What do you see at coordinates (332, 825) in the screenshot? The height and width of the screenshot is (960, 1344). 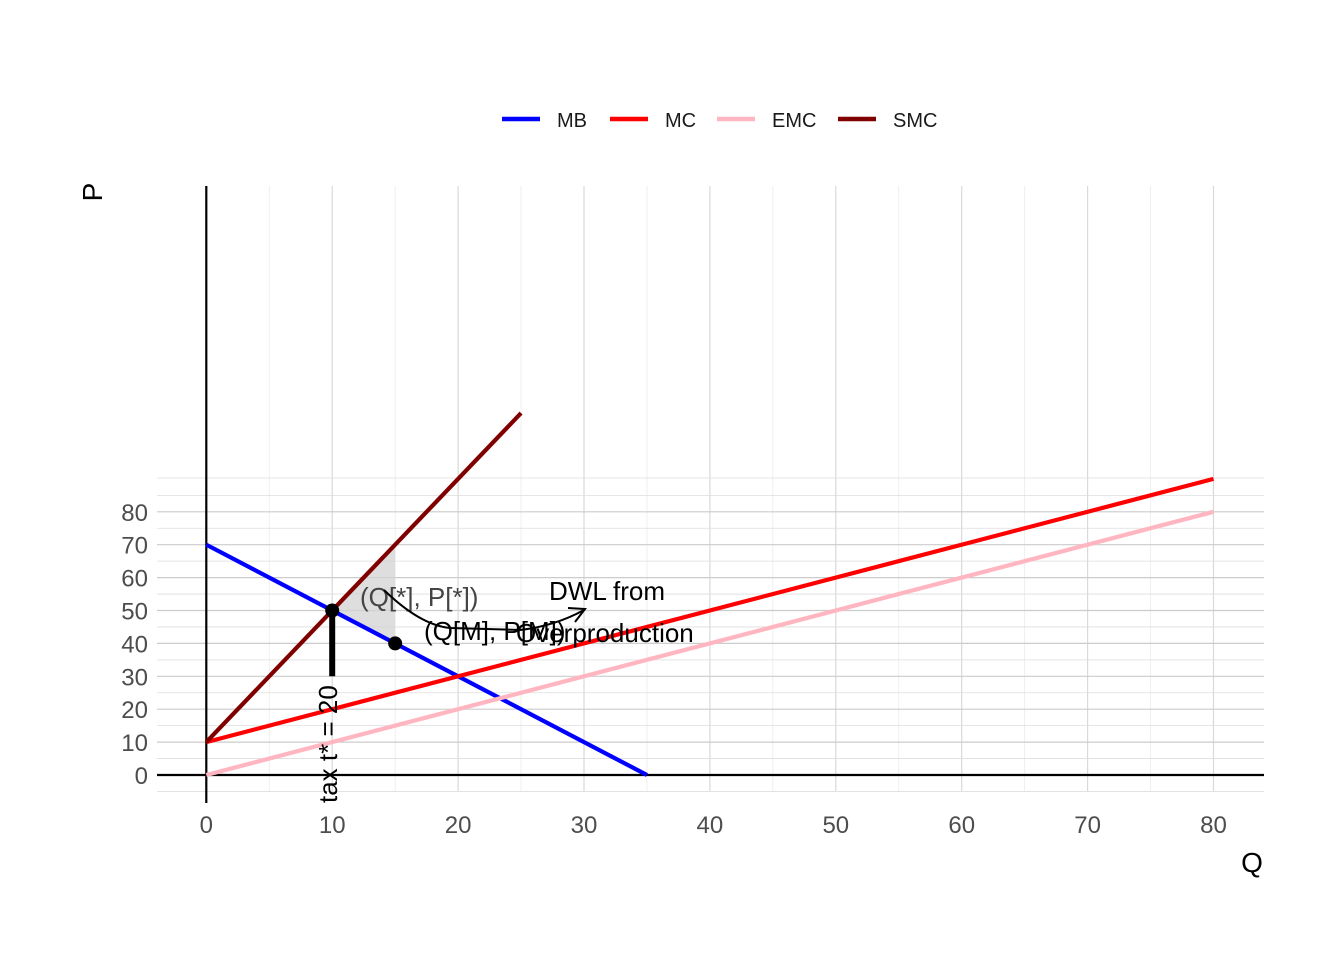 I see `x-tick-label: 10` at bounding box center [332, 825].